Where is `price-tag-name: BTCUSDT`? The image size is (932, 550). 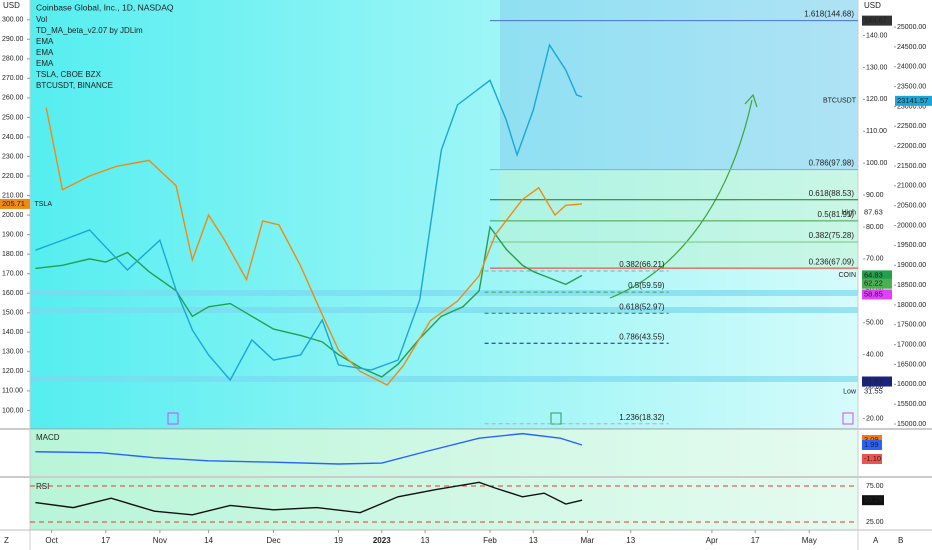 price-tag-name: BTCUSDT is located at coordinates (840, 101).